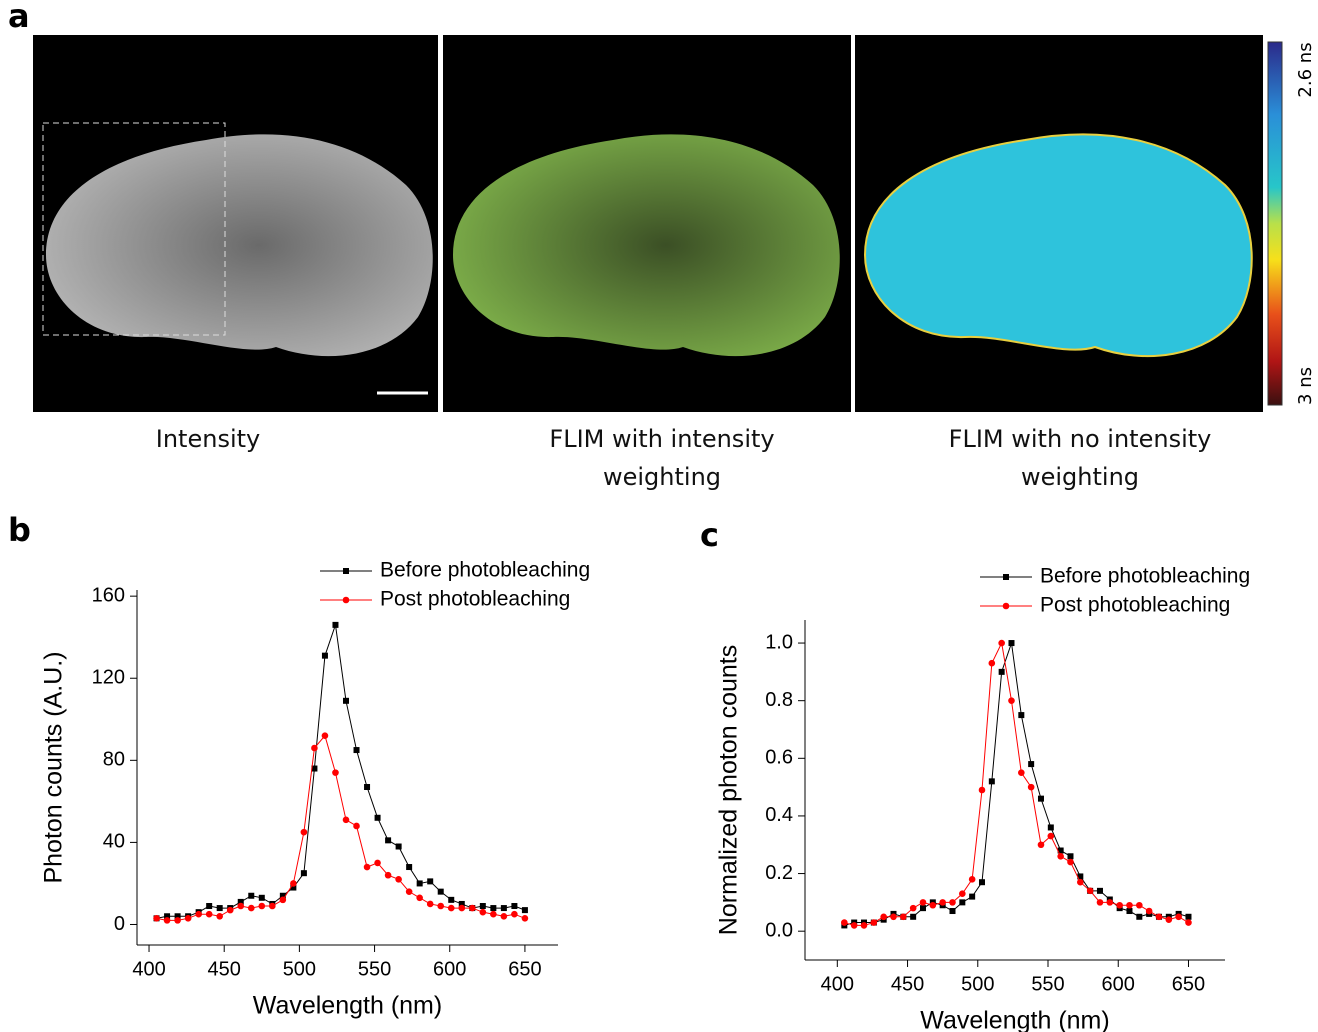 This screenshot has width=1318, height=1032. What do you see at coordinates (729, 790) in the screenshot?
I see `y-axis-label: Normalized photon counts` at bounding box center [729, 790].